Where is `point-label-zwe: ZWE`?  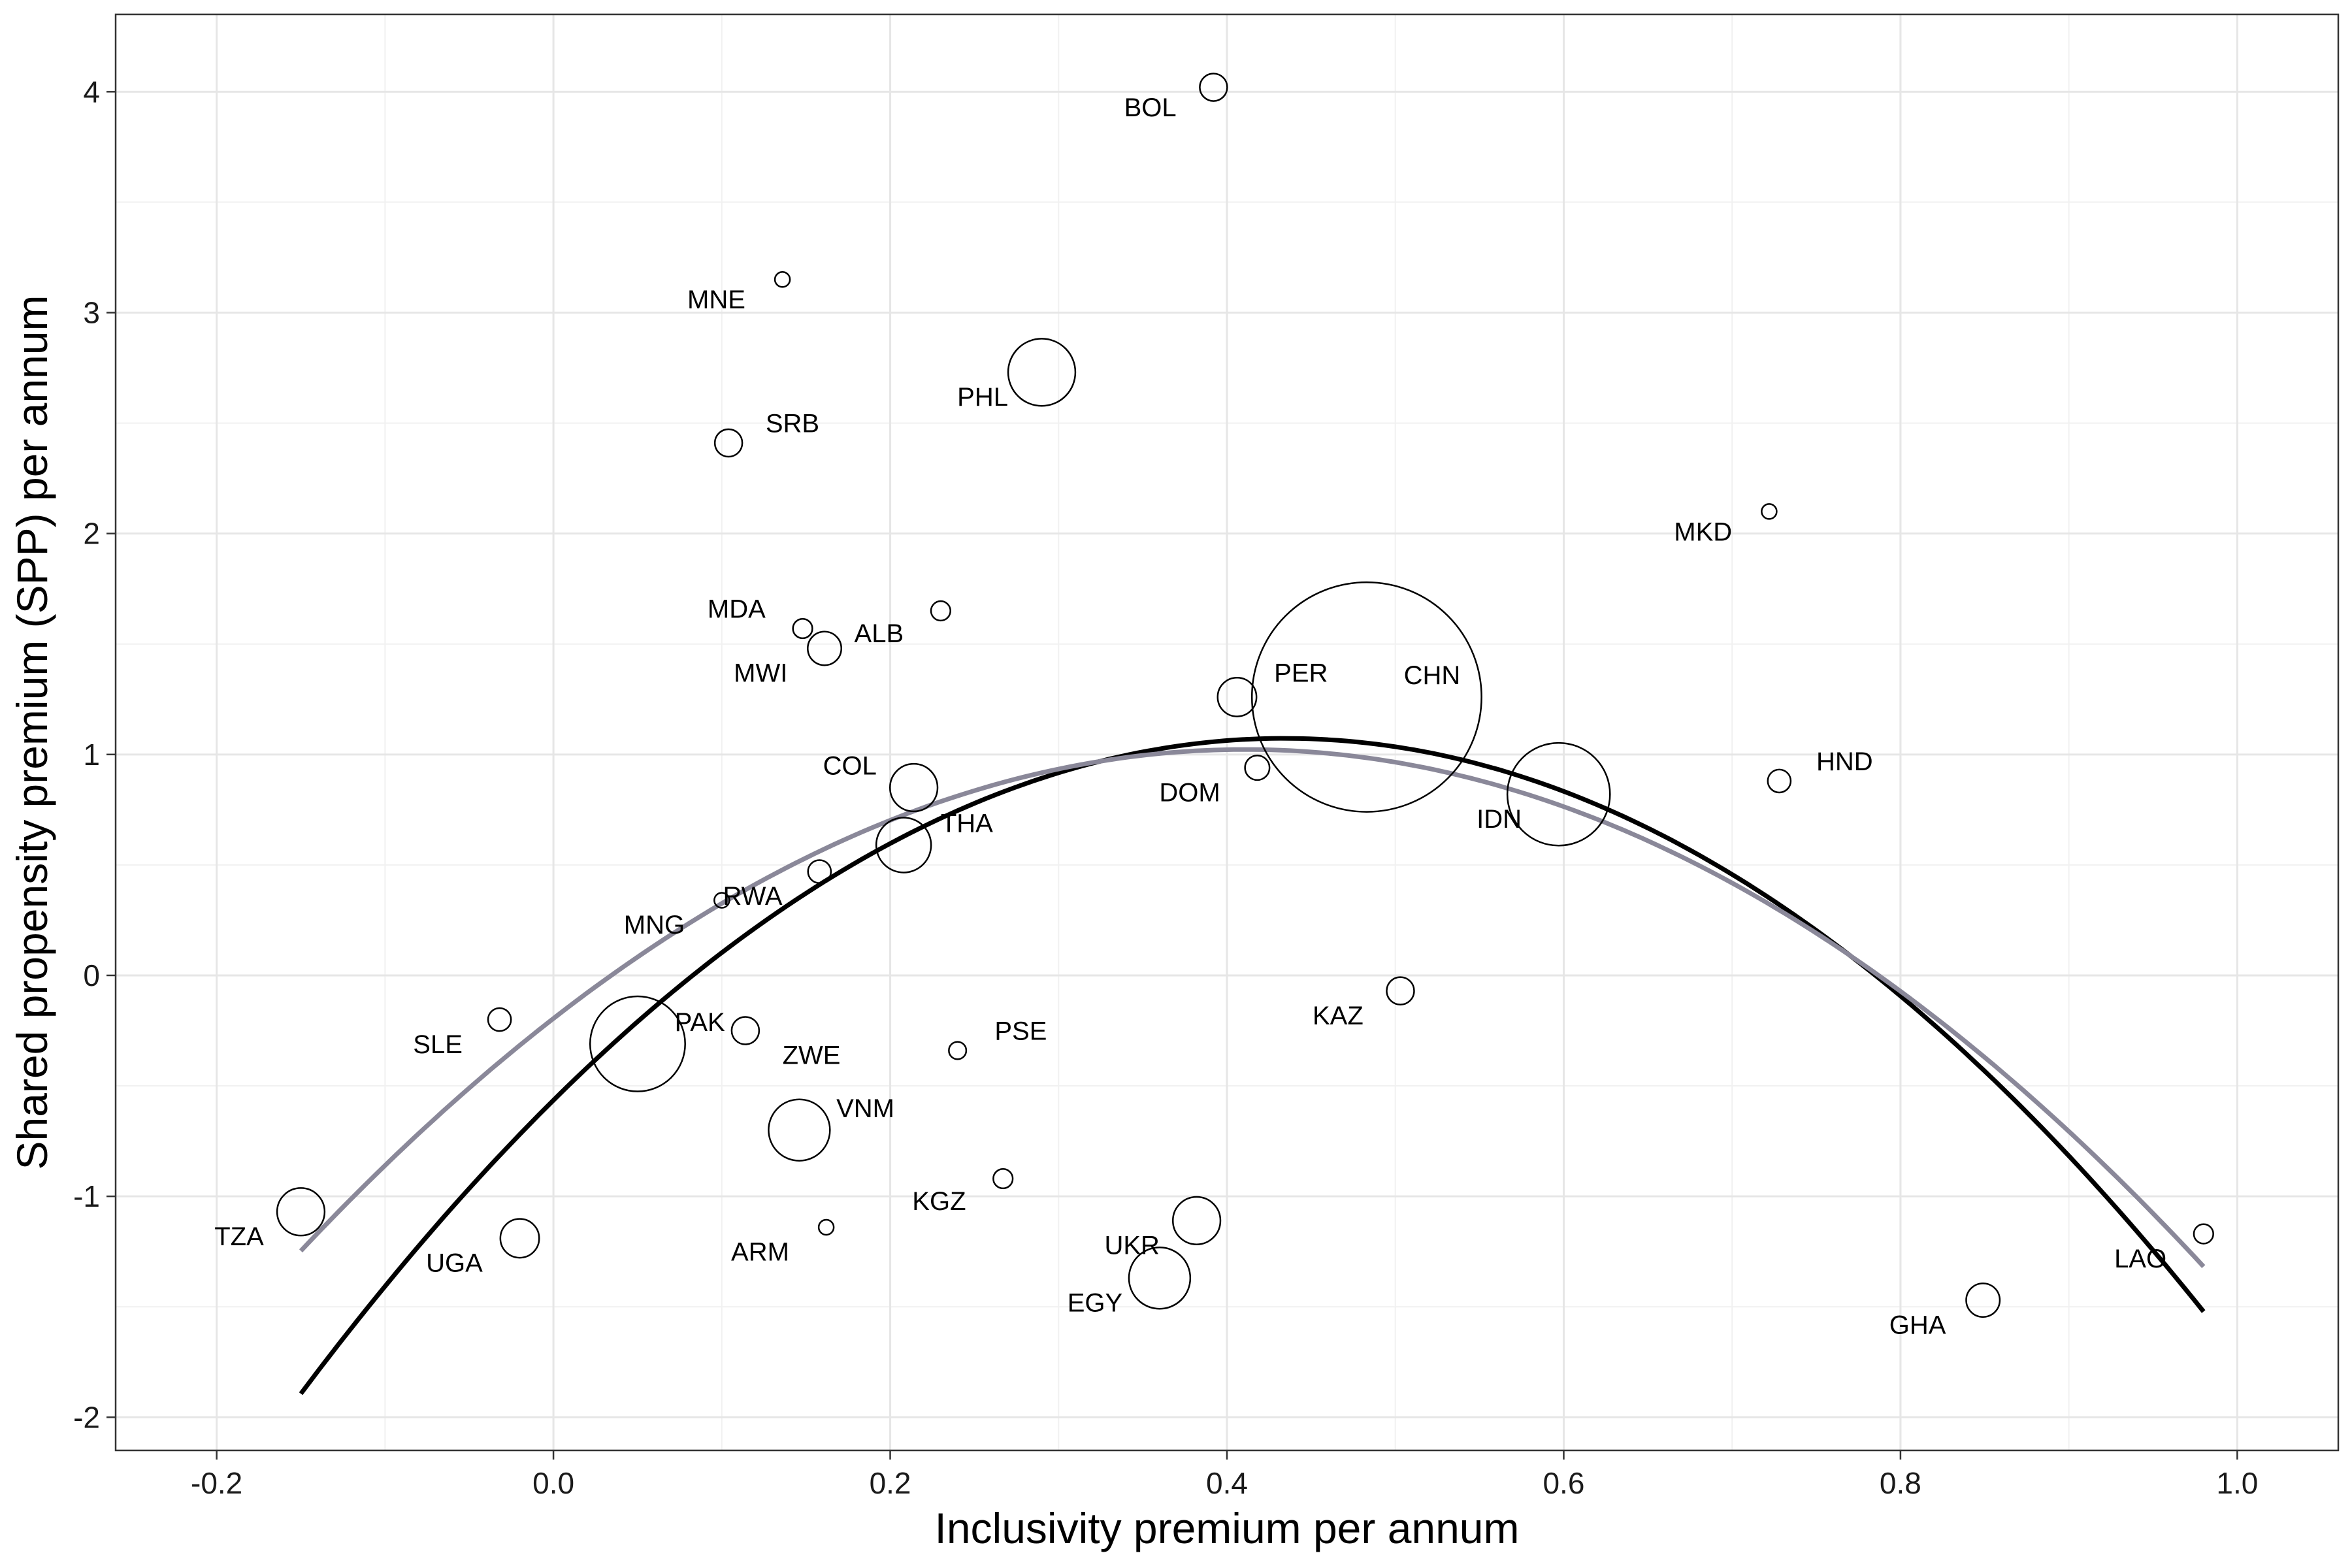 point-label-zwe: ZWE is located at coordinates (812, 1055).